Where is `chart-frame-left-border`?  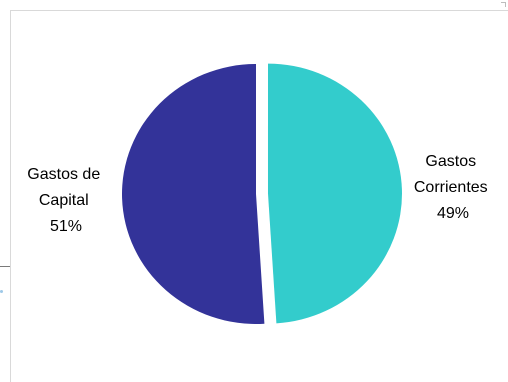 chart-frame-left-border is located at coordinates (10, 196).